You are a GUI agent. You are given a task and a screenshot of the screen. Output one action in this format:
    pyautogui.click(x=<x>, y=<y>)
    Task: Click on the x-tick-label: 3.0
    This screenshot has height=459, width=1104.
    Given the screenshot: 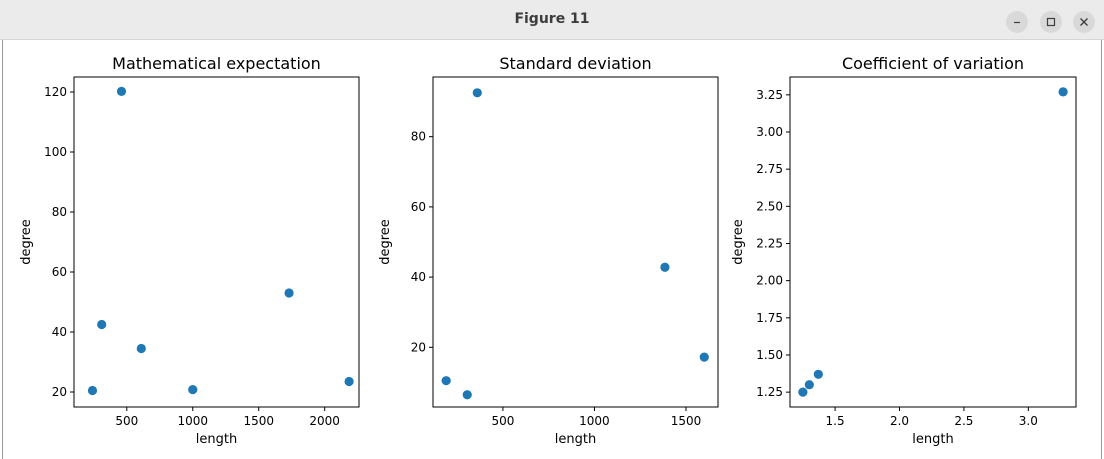 What is the action you would take?
    pyautogui.click(x=1028, y=421)
    